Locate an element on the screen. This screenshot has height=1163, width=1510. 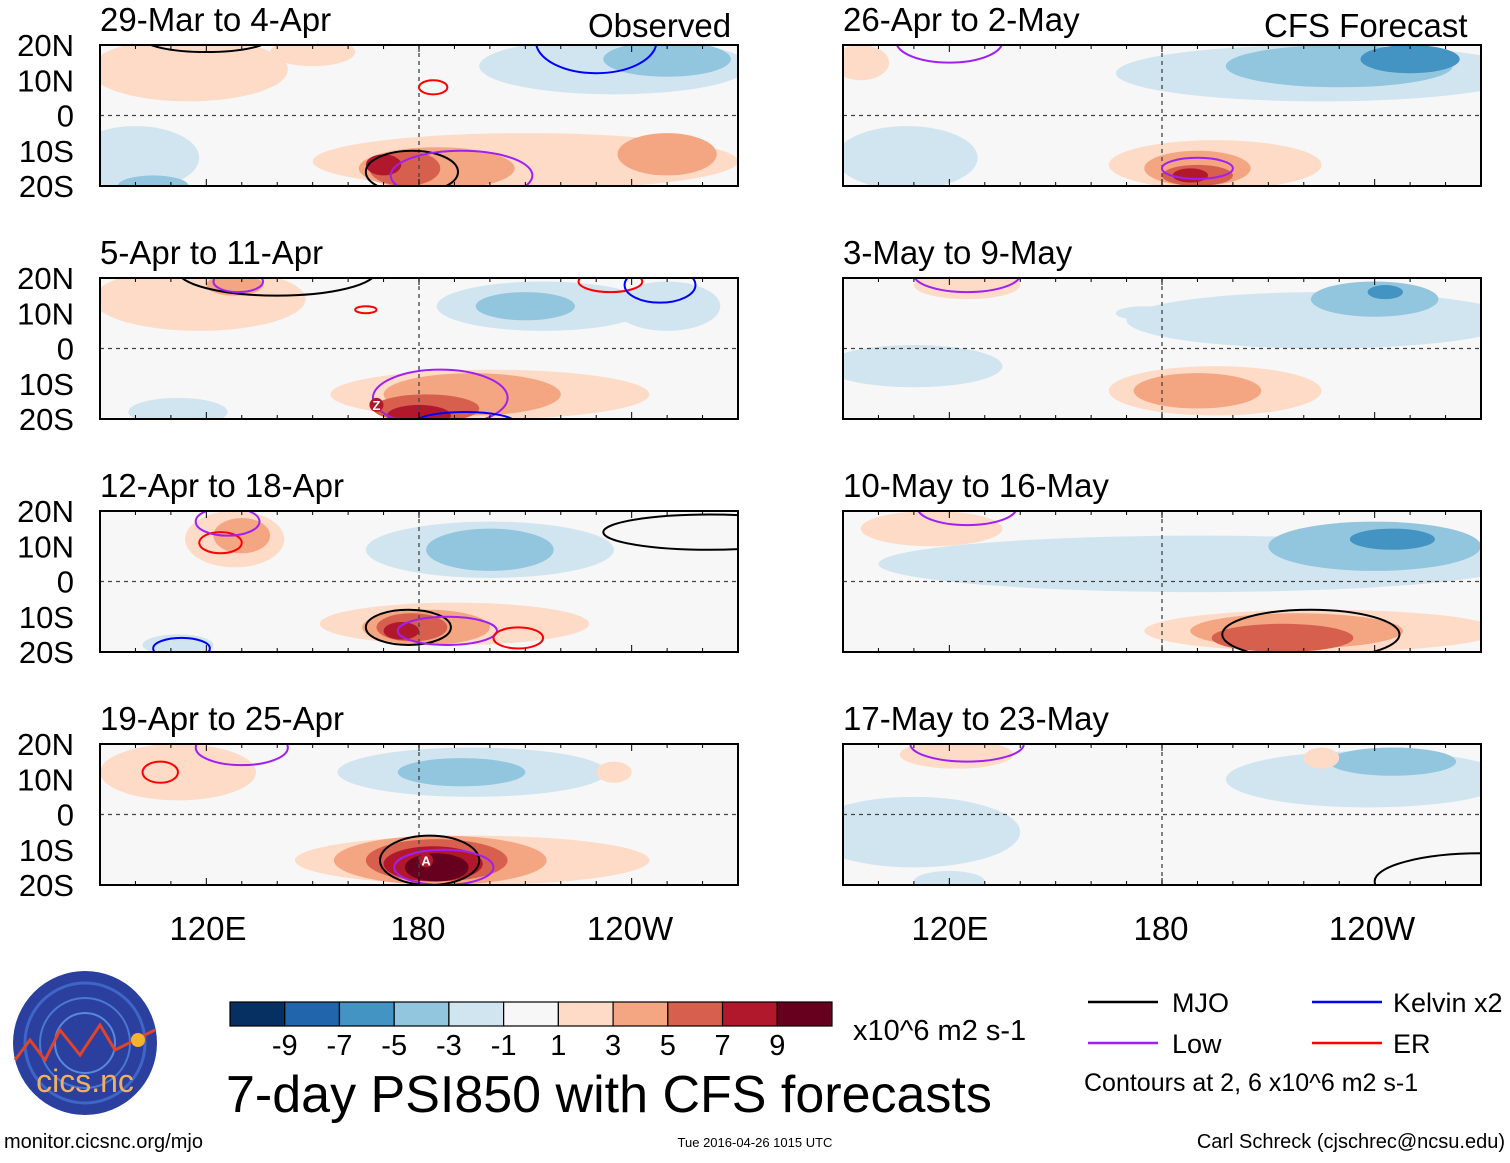
panel-title: 29-Mar to 4-Apr is located at coordinates (215, 19).